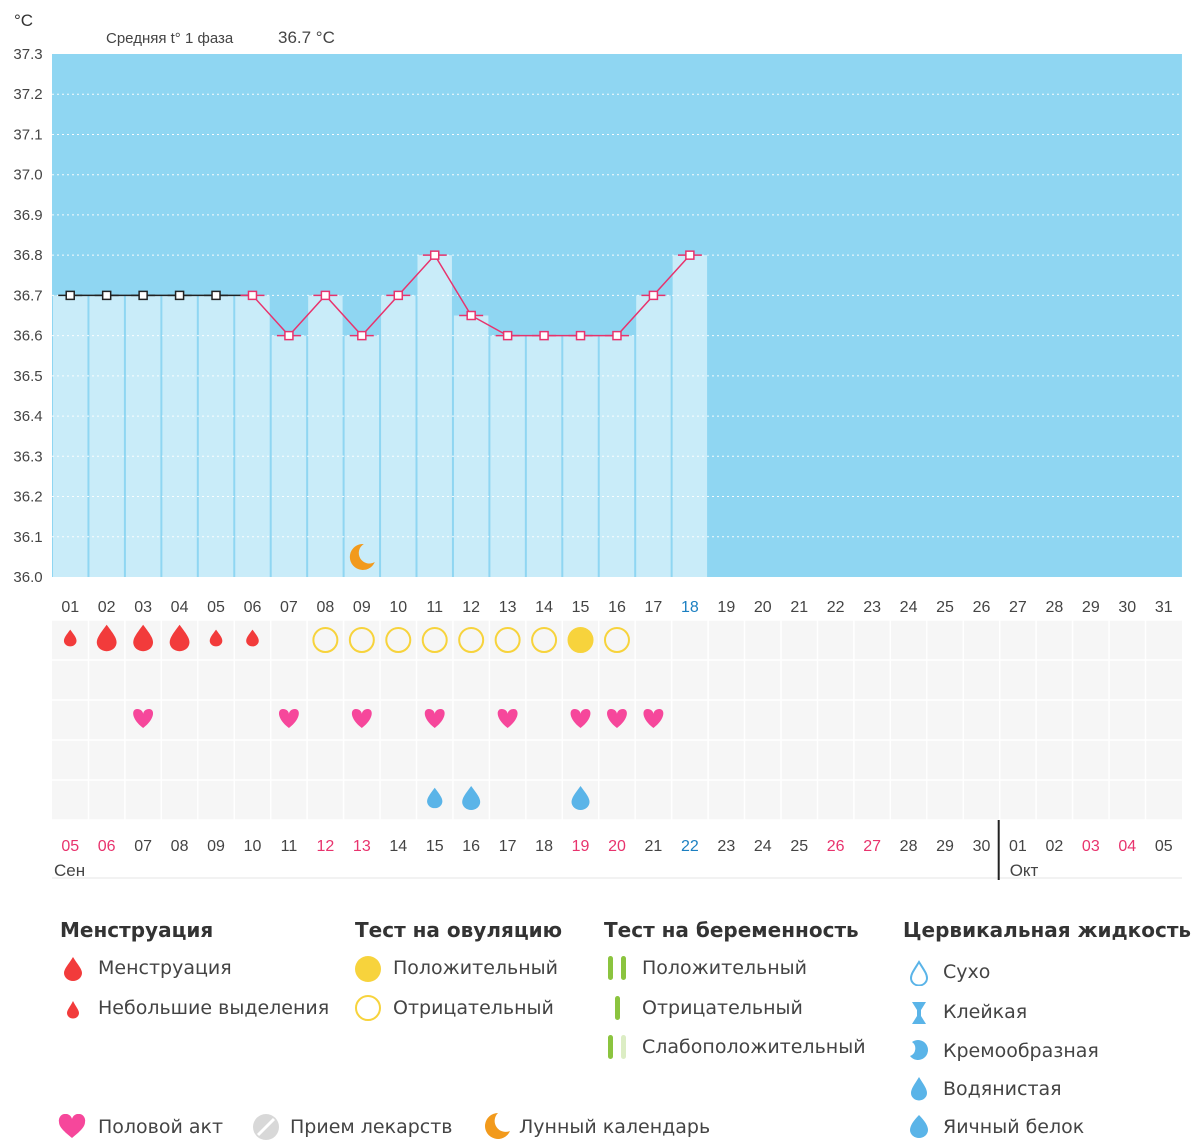 The width and height of the screenshot is (1200, 1141). I want to click on legend-menstruation-title: Менструация, so click(137, 930).